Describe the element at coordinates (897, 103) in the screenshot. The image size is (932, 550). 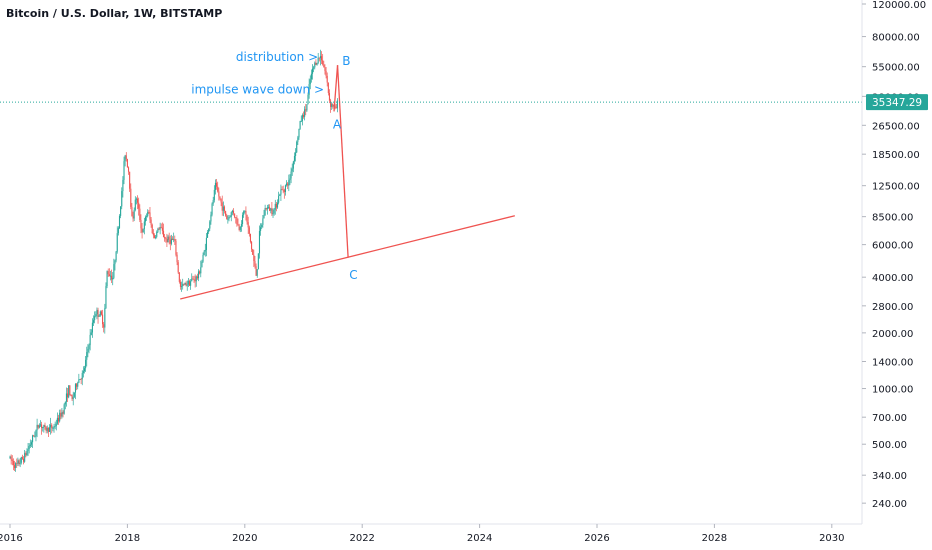
I see `last-price-label: 35347.29` at that location.